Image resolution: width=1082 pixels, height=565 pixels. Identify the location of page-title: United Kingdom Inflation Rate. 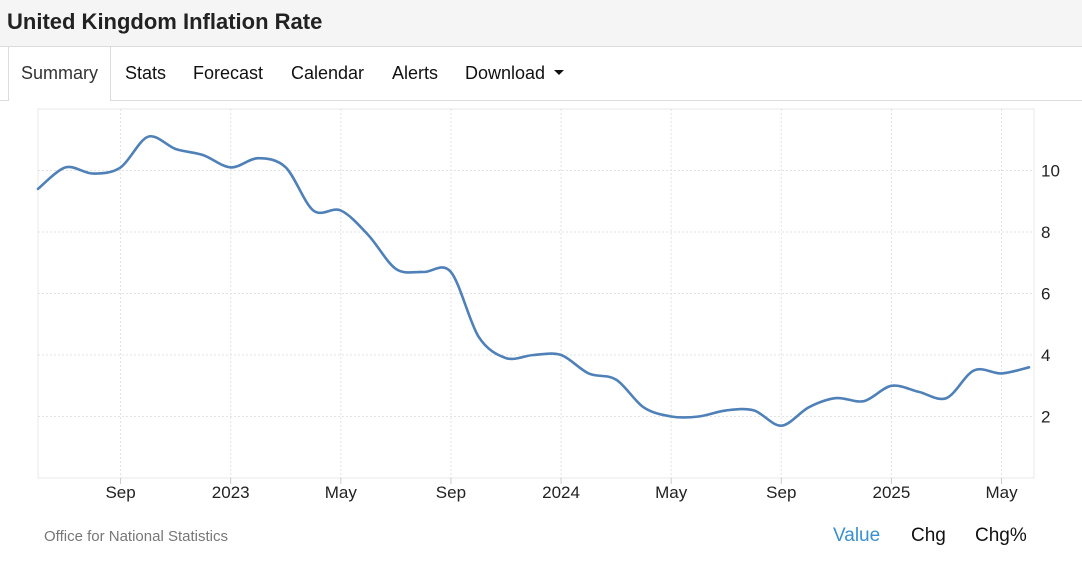
(165, 21).